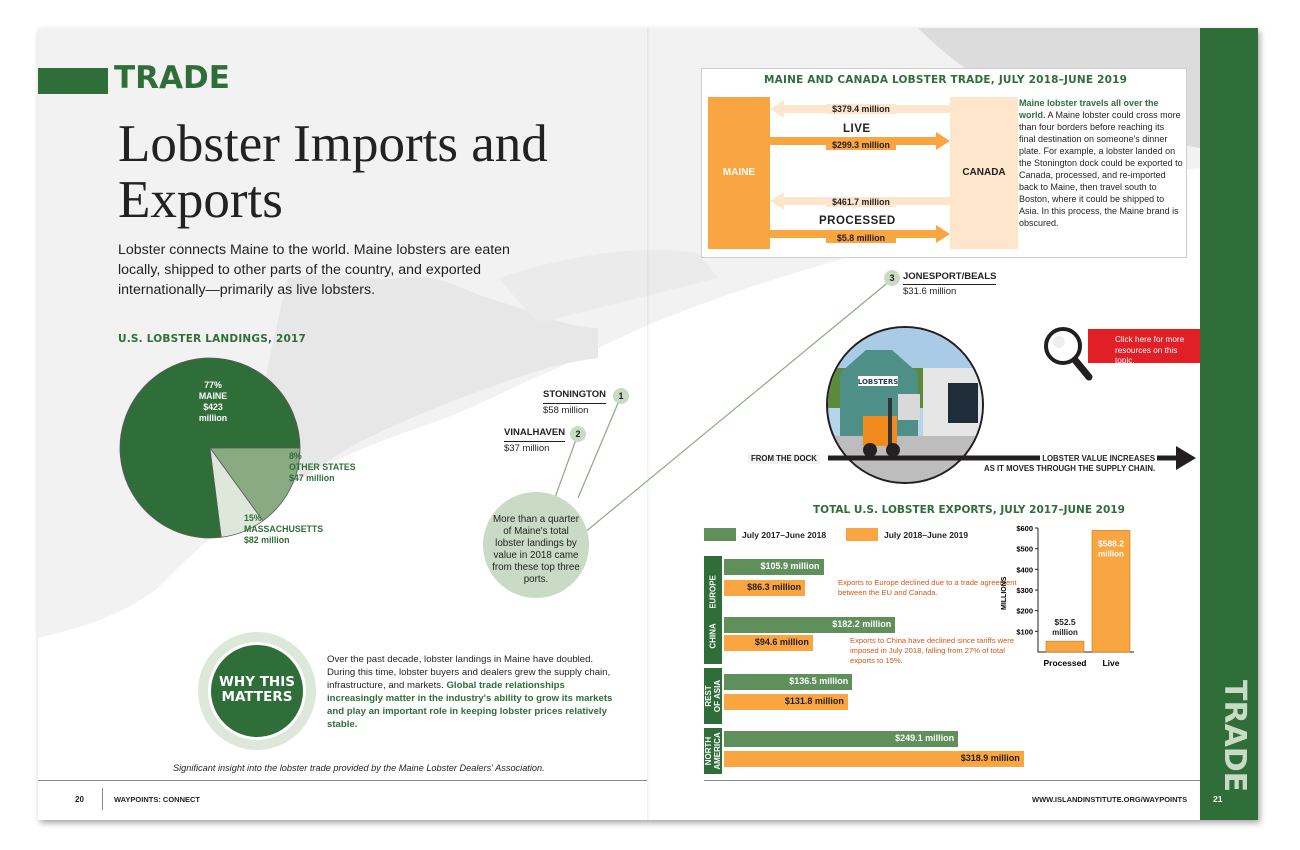 The width and height of the screenshot is (1300, 850). Describe the element at coordinates (784, 459) in the screenshot. I see `from-dock-label: FROM THE DOCK` at that location.